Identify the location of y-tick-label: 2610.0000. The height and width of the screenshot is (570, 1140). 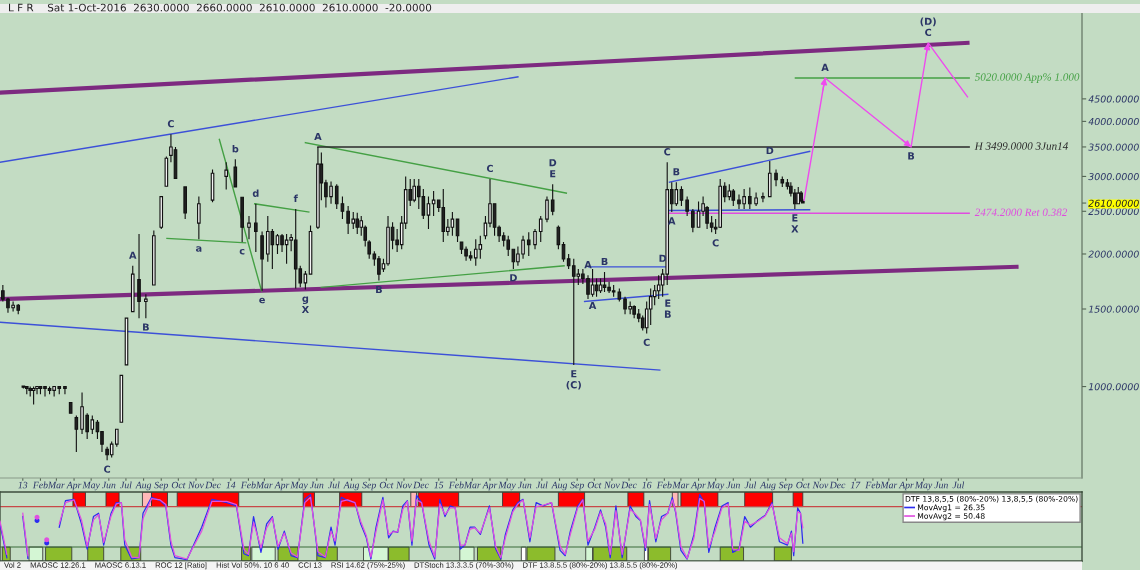
(1113, 203).